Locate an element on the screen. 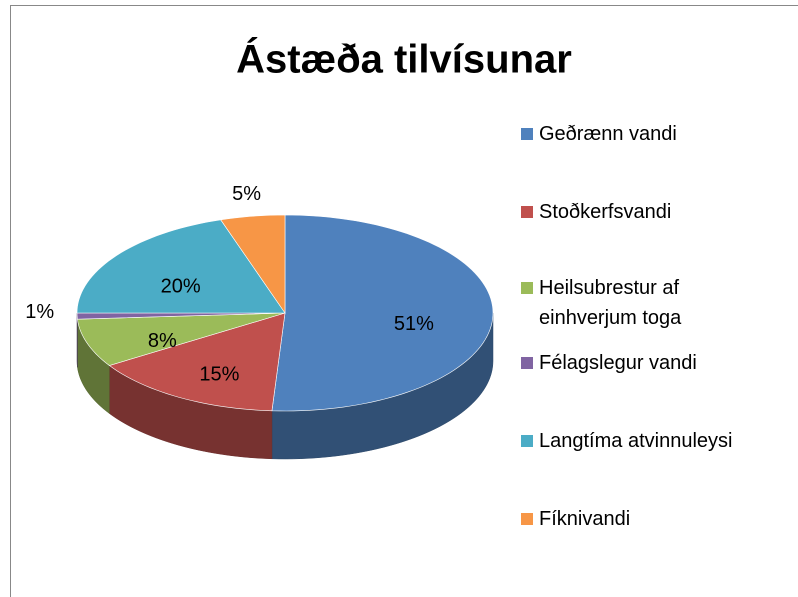  data-label: 5% is located at coordinates (246, 194).